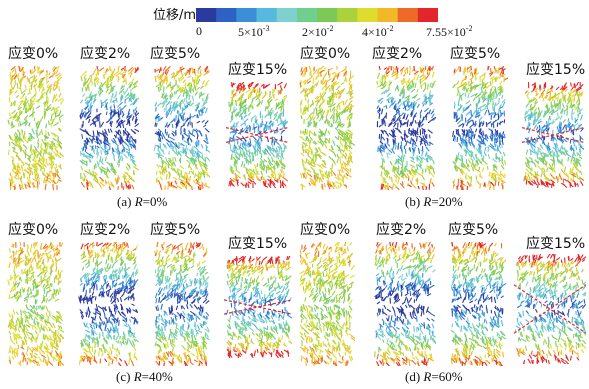  What do you see at coordinates (378, 31) in the screenshot?
I see `colorbar-label-3: 4×10⁻²` at bounding box center [378, 31].